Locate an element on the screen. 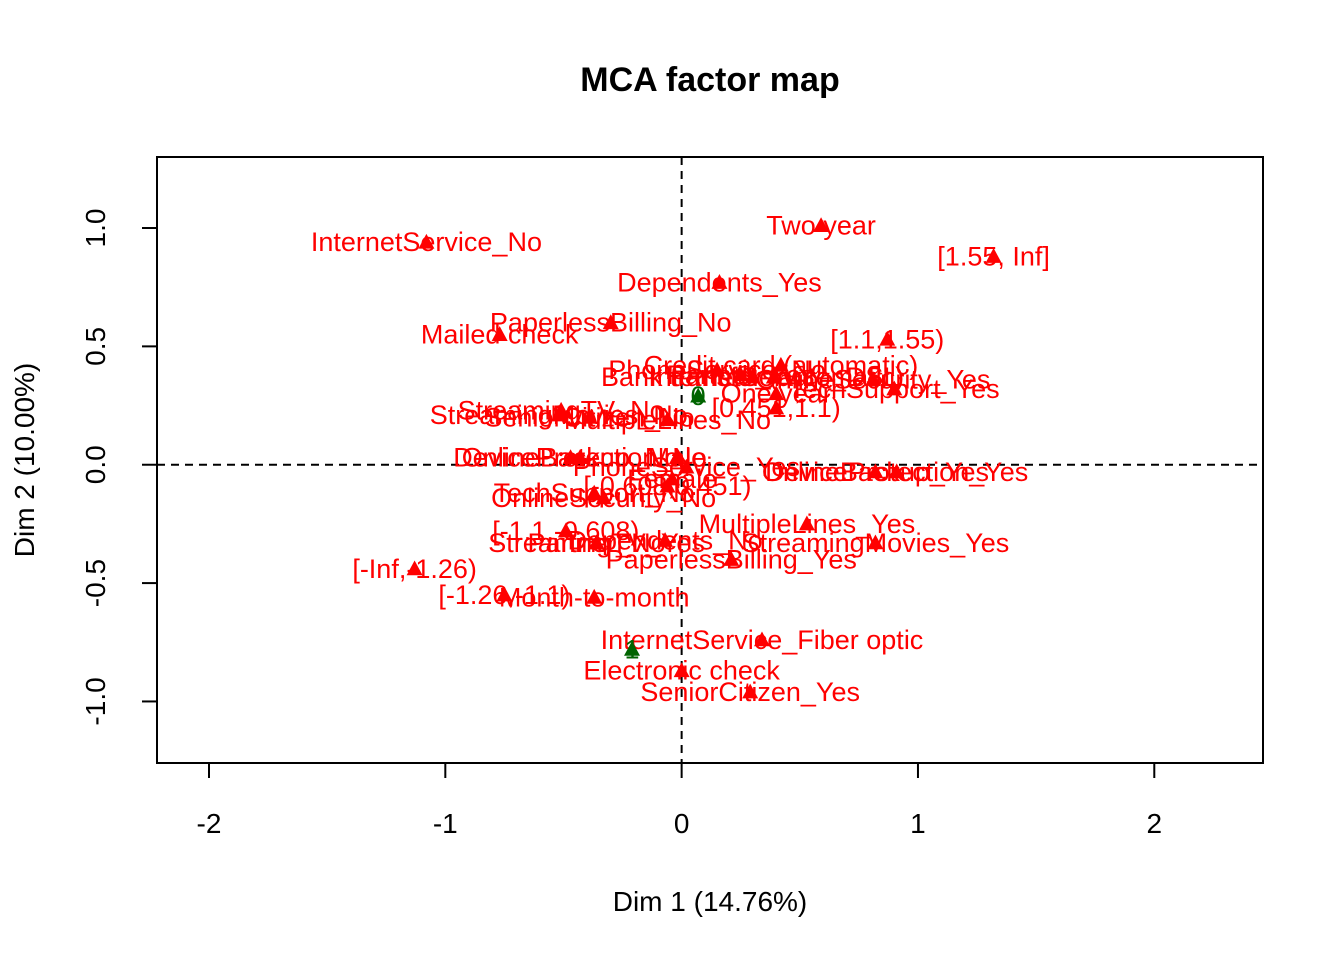 The image size is (1344, 960). point-label: Dependents_No is located at coordinates (665, 540).